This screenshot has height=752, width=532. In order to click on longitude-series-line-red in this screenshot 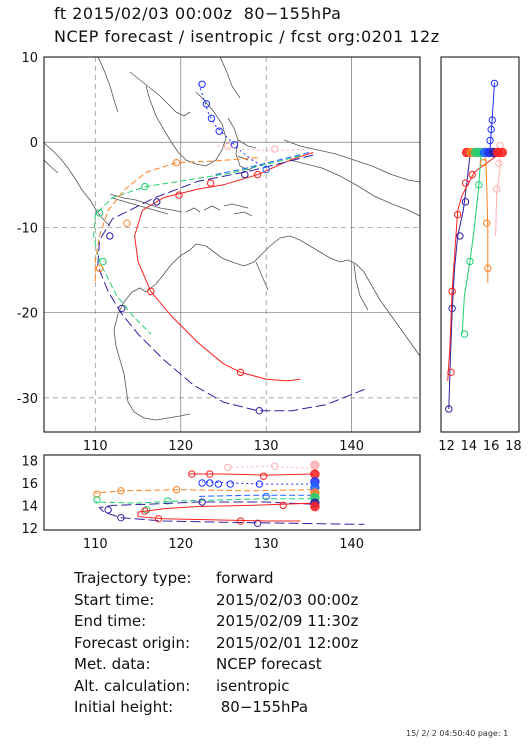, I will do `click(251, 474)`.